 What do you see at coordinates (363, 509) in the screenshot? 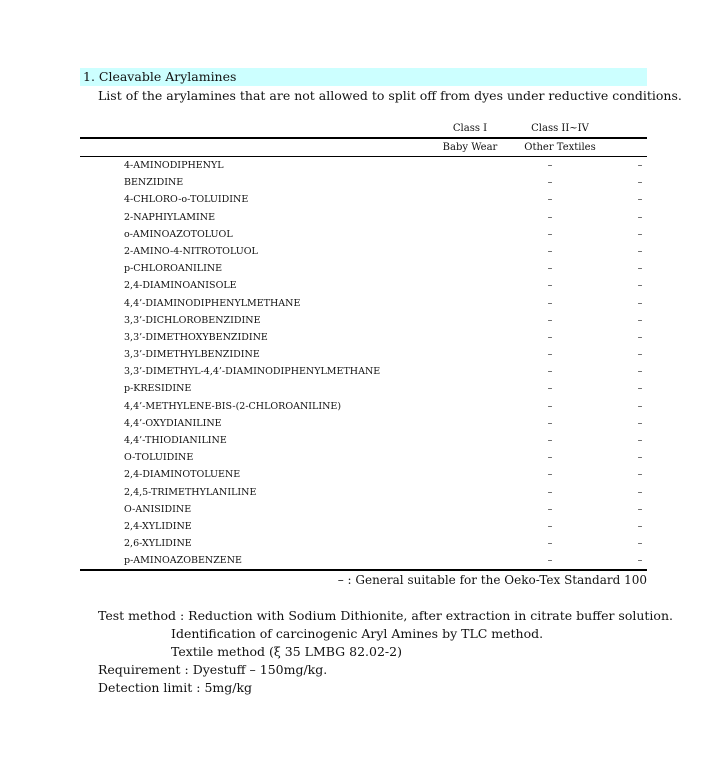
I see `table-row: O-ANISIDINE – –` at bounding box center [363, 509].